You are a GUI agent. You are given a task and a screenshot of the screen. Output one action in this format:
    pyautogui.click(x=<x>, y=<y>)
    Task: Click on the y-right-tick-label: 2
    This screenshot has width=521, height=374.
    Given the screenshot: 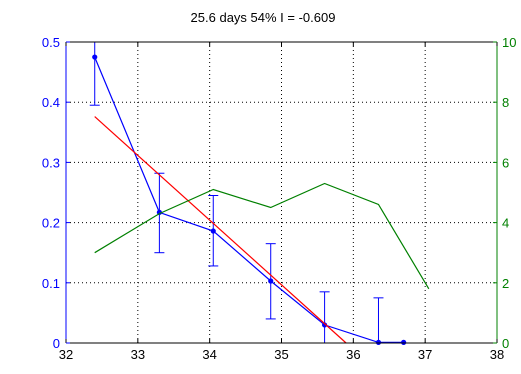 What is the action you would take?
    pyautogui.click(x=505, y=283)
    